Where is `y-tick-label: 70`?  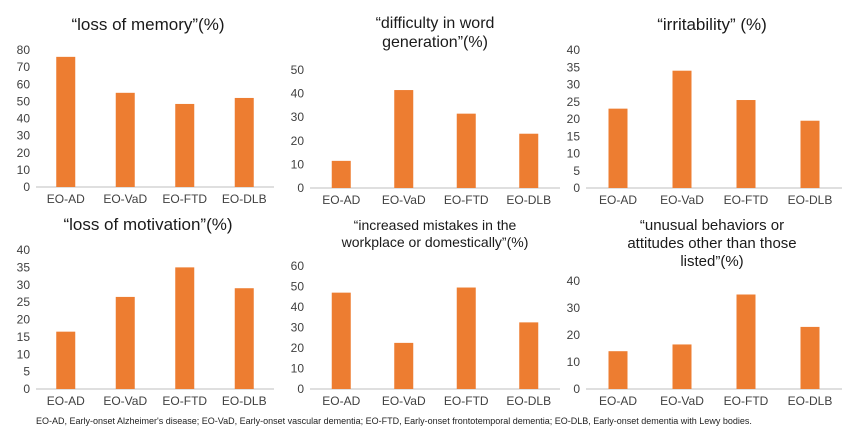 y-tick-label: 70 is located at coordinates (24, 67).